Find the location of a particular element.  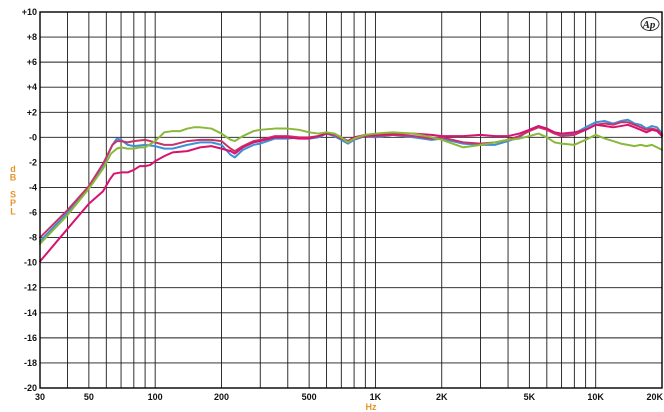

y-axis-label-char: B is located at coordinates (13, 178).